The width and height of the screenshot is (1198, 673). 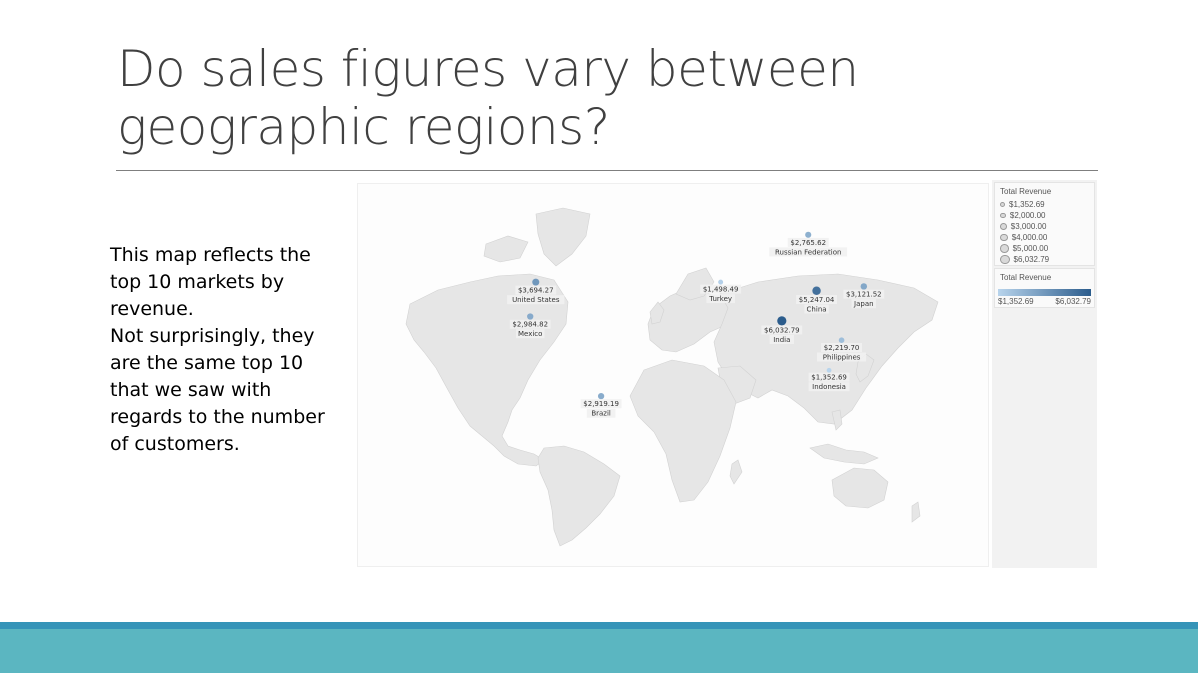 I want to click on size-legend-title: Total Revenue, so click(x=1026, y=191).